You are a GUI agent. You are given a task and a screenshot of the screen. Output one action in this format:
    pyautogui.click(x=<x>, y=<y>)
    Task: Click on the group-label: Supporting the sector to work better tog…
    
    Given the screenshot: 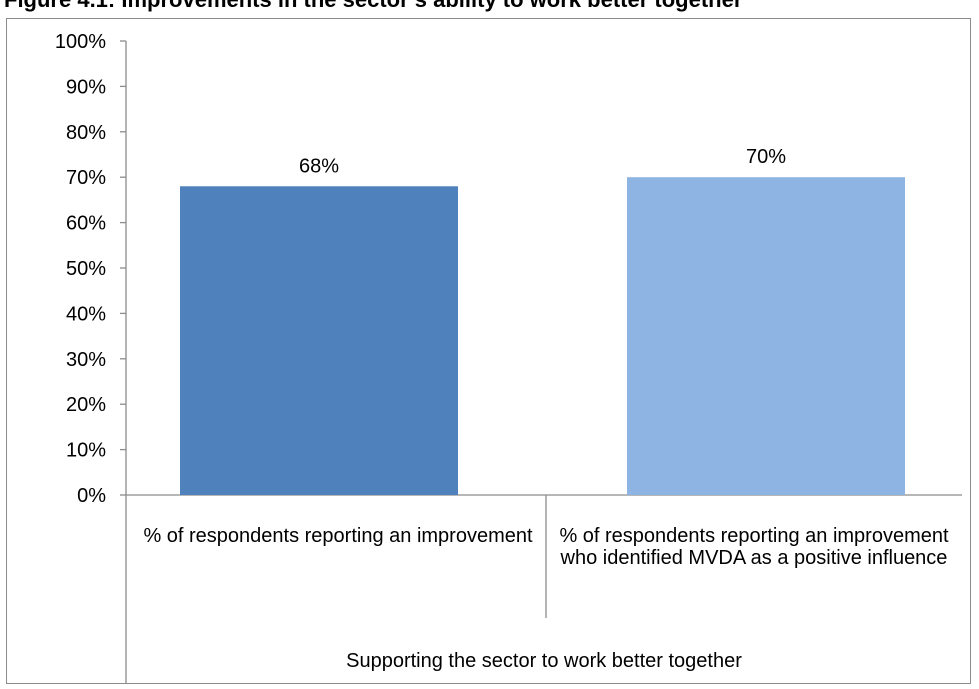 What is the action you would take?
    pyautogui.click(x=544, y=661)
    